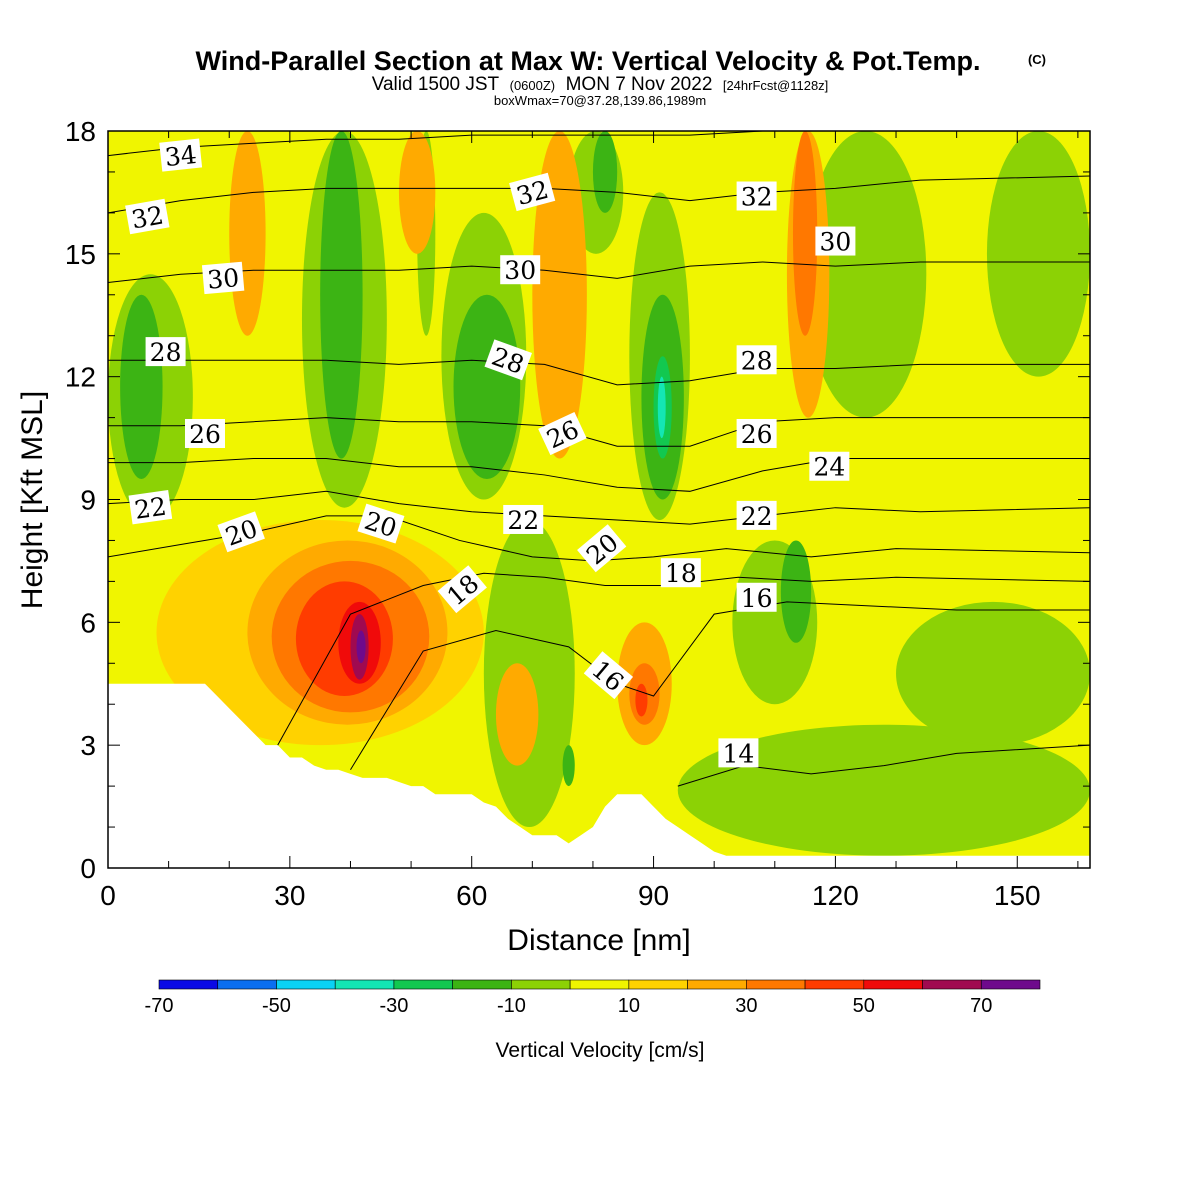 Image resolution: width=1200 pixels, height=1200 pixels. What do you see at coordinates (88, 745) in the screenshot?
I see `y-tick-label: 3` at bounding box center [88, 745].